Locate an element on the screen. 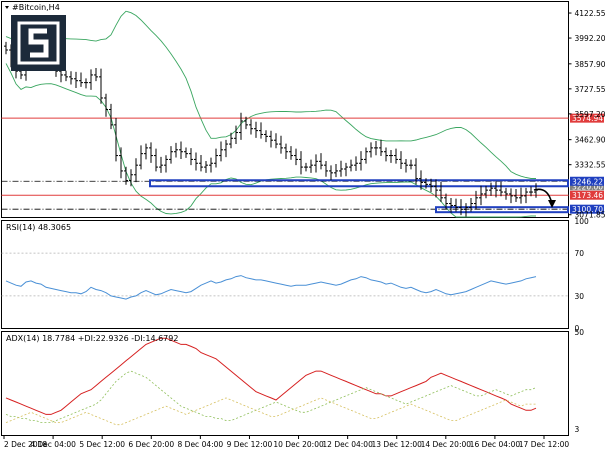  rsi-tick-label: 100 is located at coordinates (582, 221).